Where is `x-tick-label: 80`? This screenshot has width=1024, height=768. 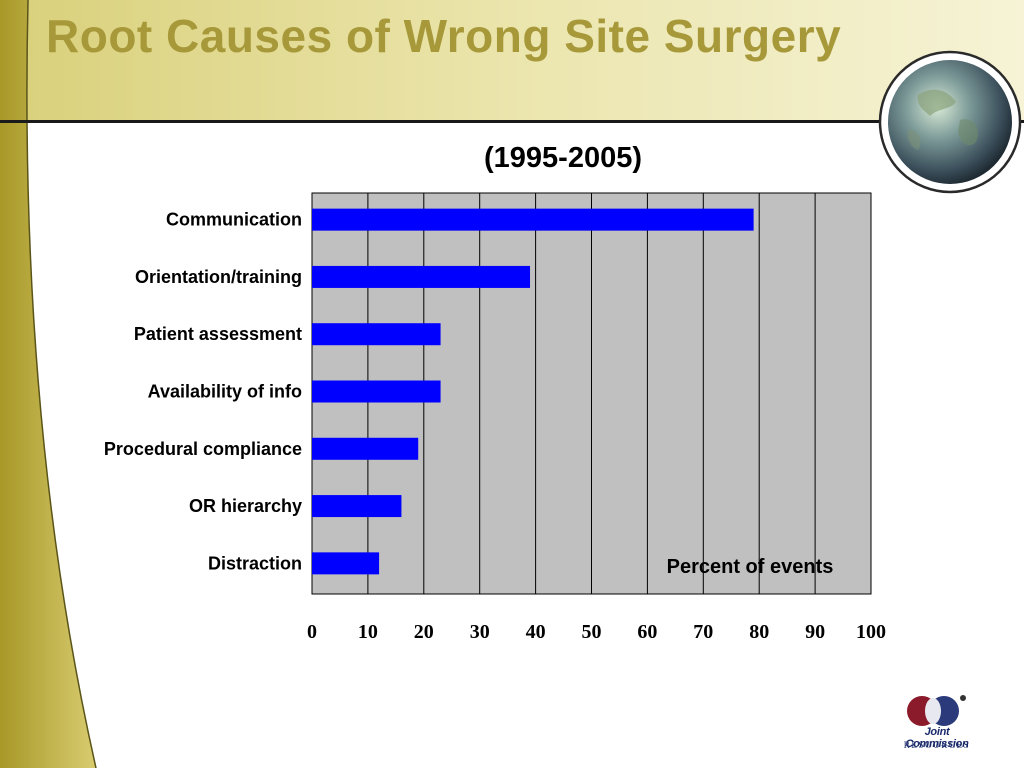 x-tick-label: 80 is located at coordinates (759, 632).